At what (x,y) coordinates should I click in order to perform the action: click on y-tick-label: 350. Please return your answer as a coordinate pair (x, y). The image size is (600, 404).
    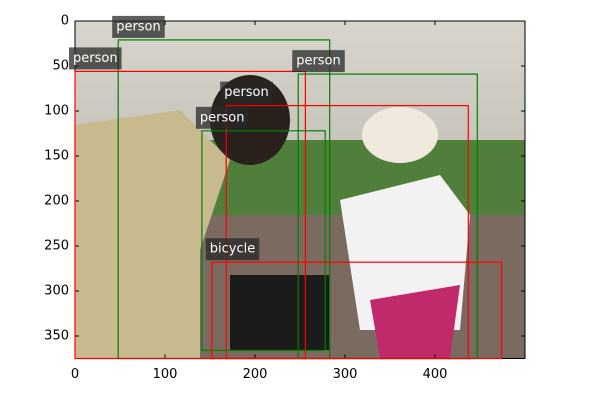
    Looking at the image, I should click on (56, 336).